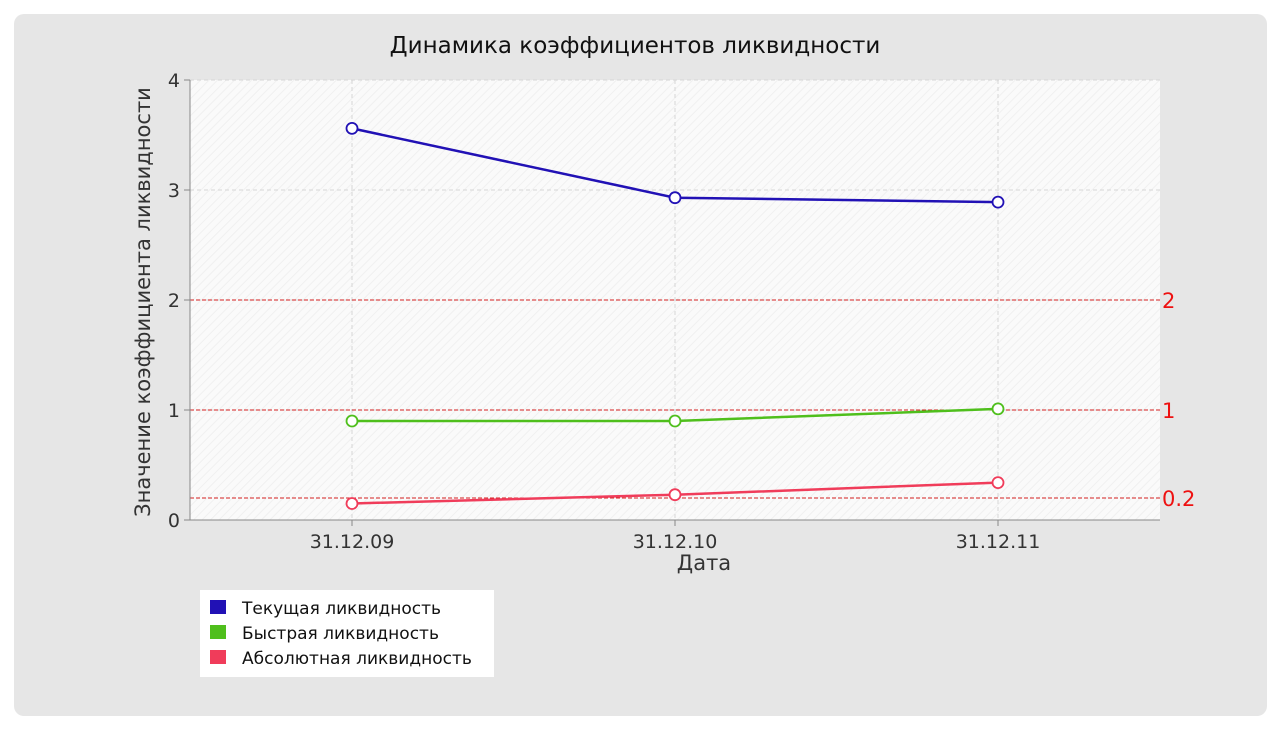  Describe the element at coordinates (1168, 301) in the screenshot. I see `reference-line-label: 2` at that location.